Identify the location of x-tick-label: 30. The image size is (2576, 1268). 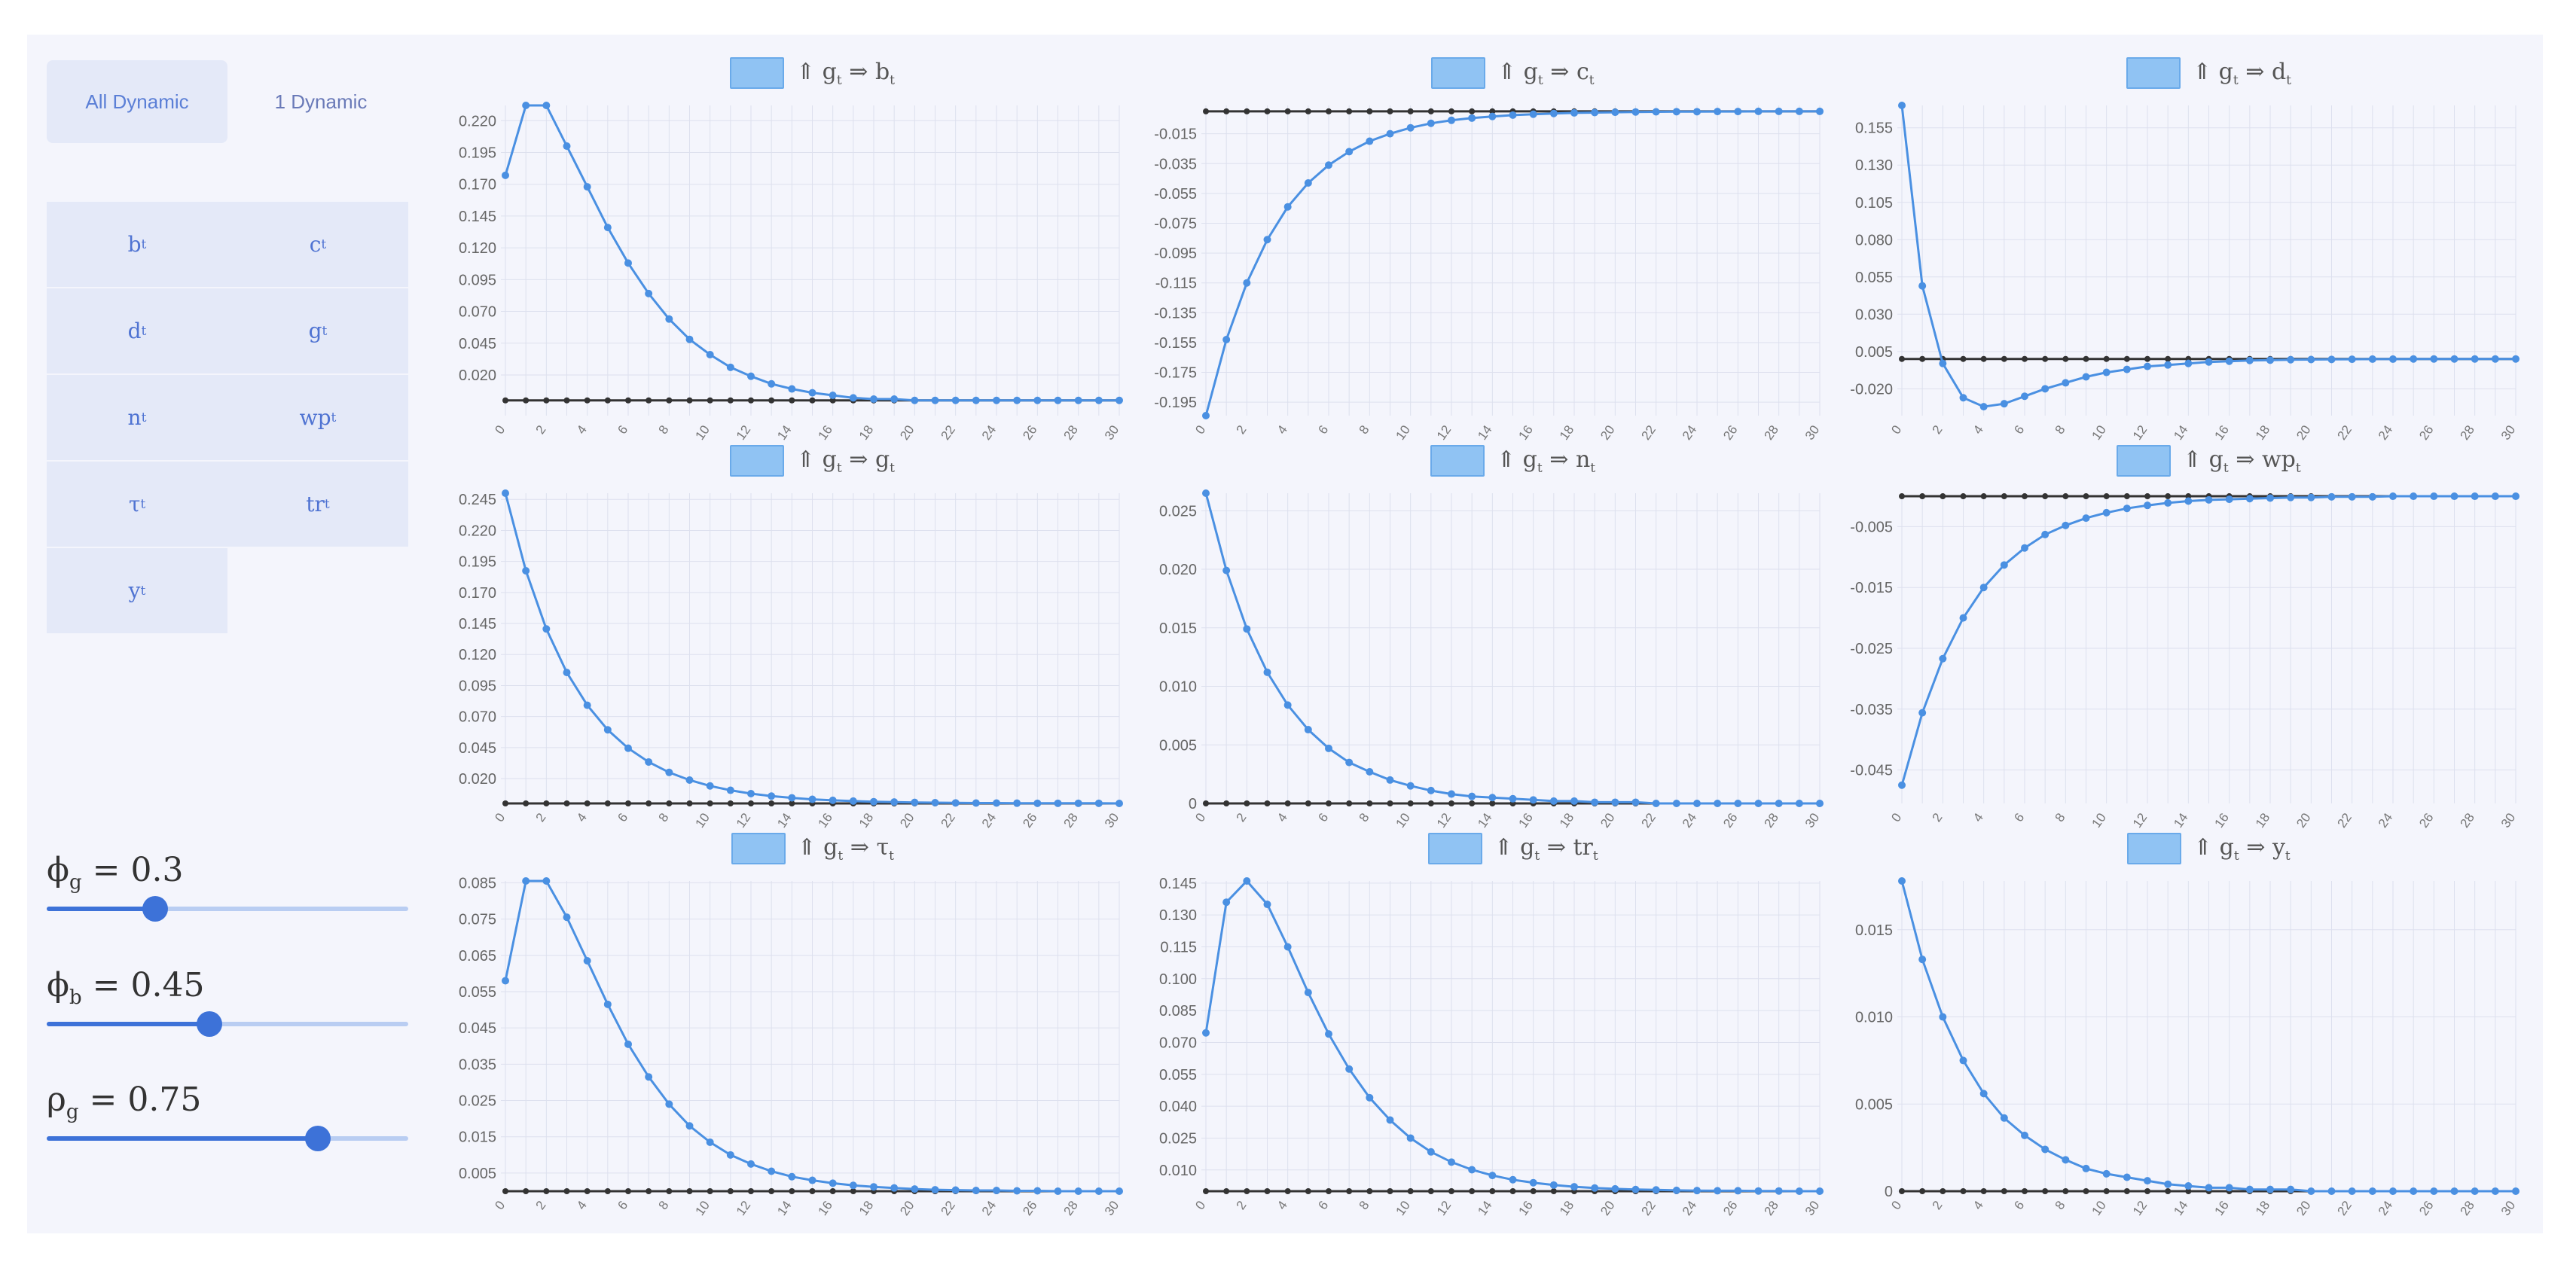
(2508, 820).